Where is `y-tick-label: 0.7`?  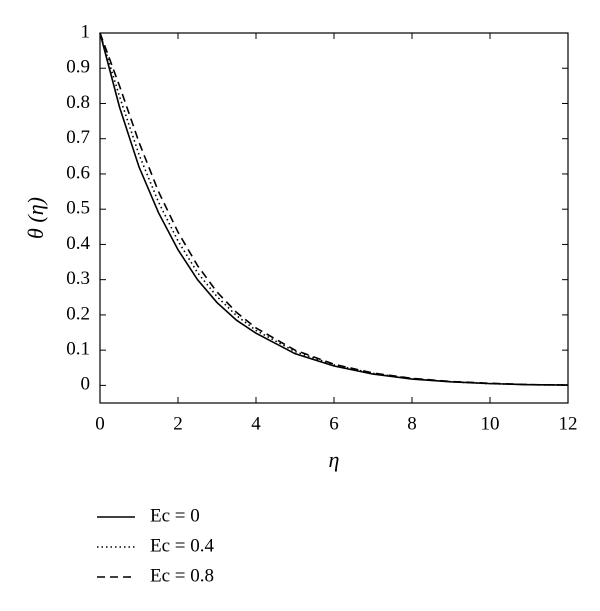 y-tick-label: 0.7 is located at coordinates (78, 137).